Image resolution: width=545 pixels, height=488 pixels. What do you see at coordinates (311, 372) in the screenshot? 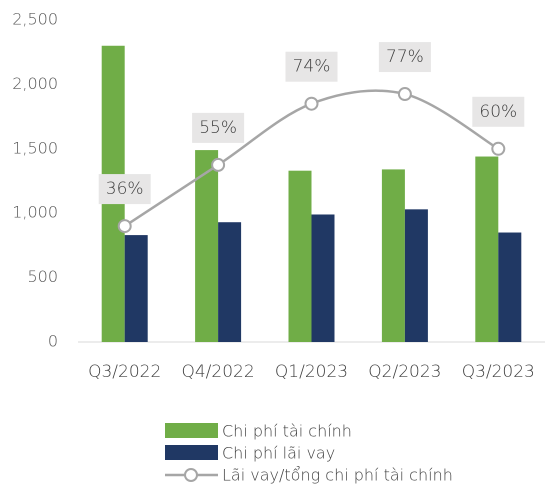
I see `x-tick-label: Q1/2023` at bounding box center [311, 372].